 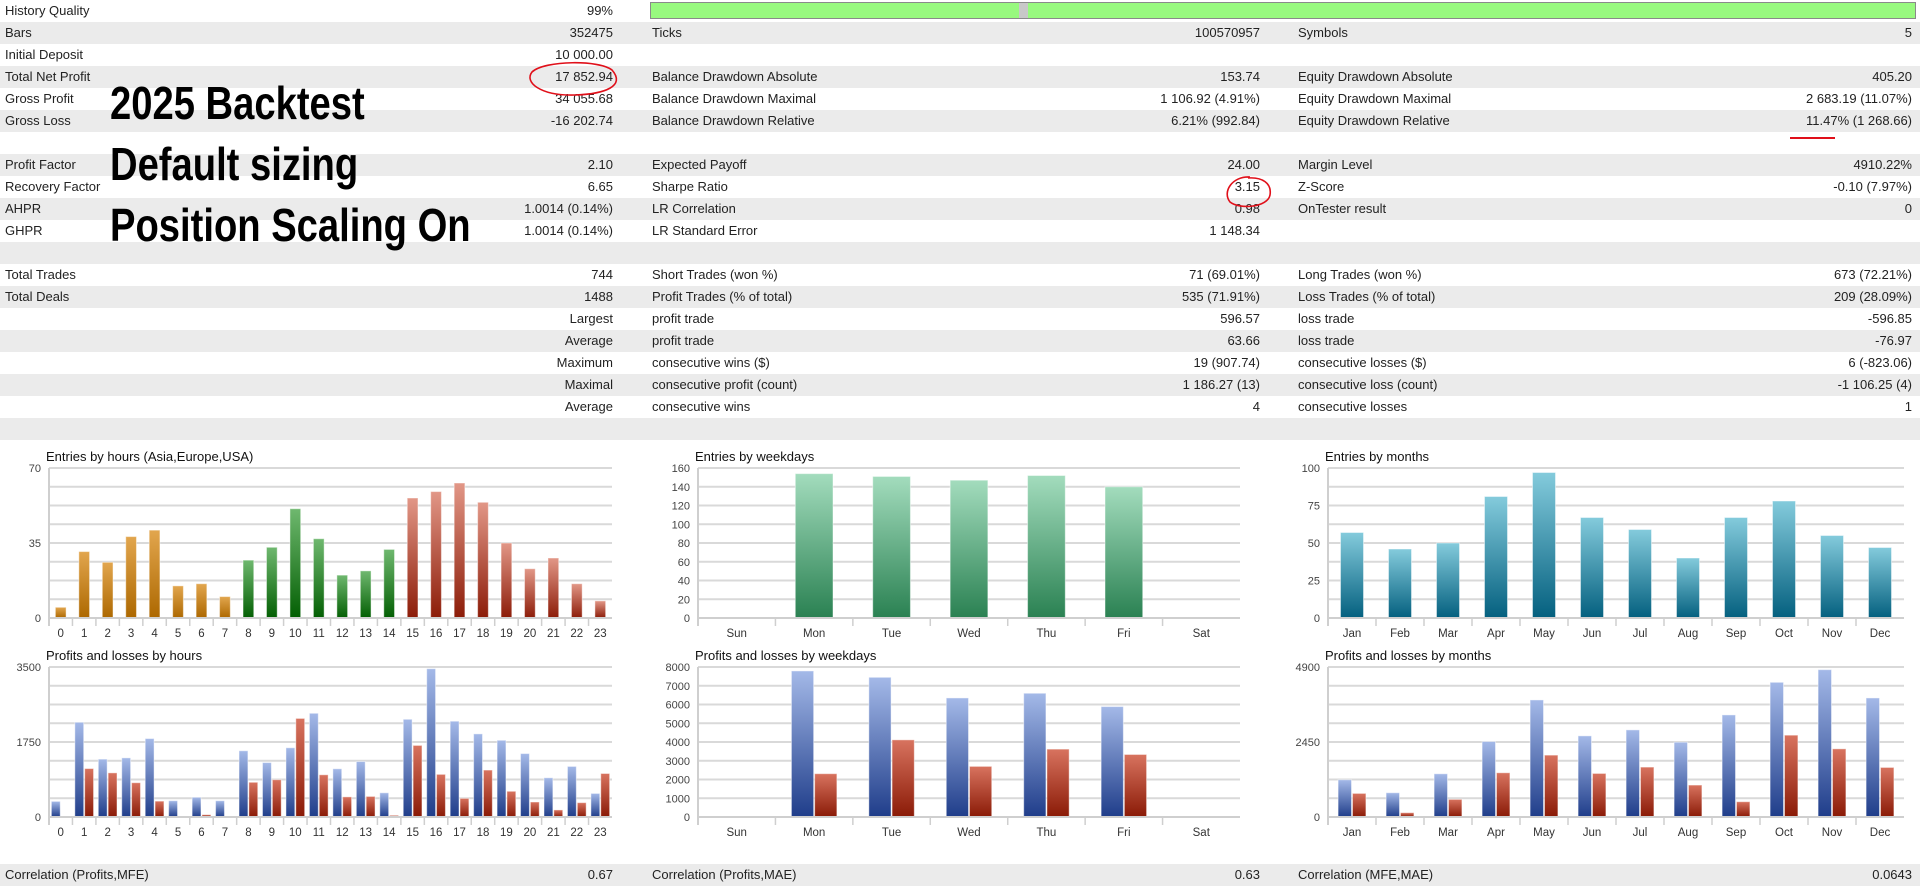 What do you see at coordinates (319, 833) in the screenshot?
I see `x-tick-label: 11` at bounding box center [319, 833].